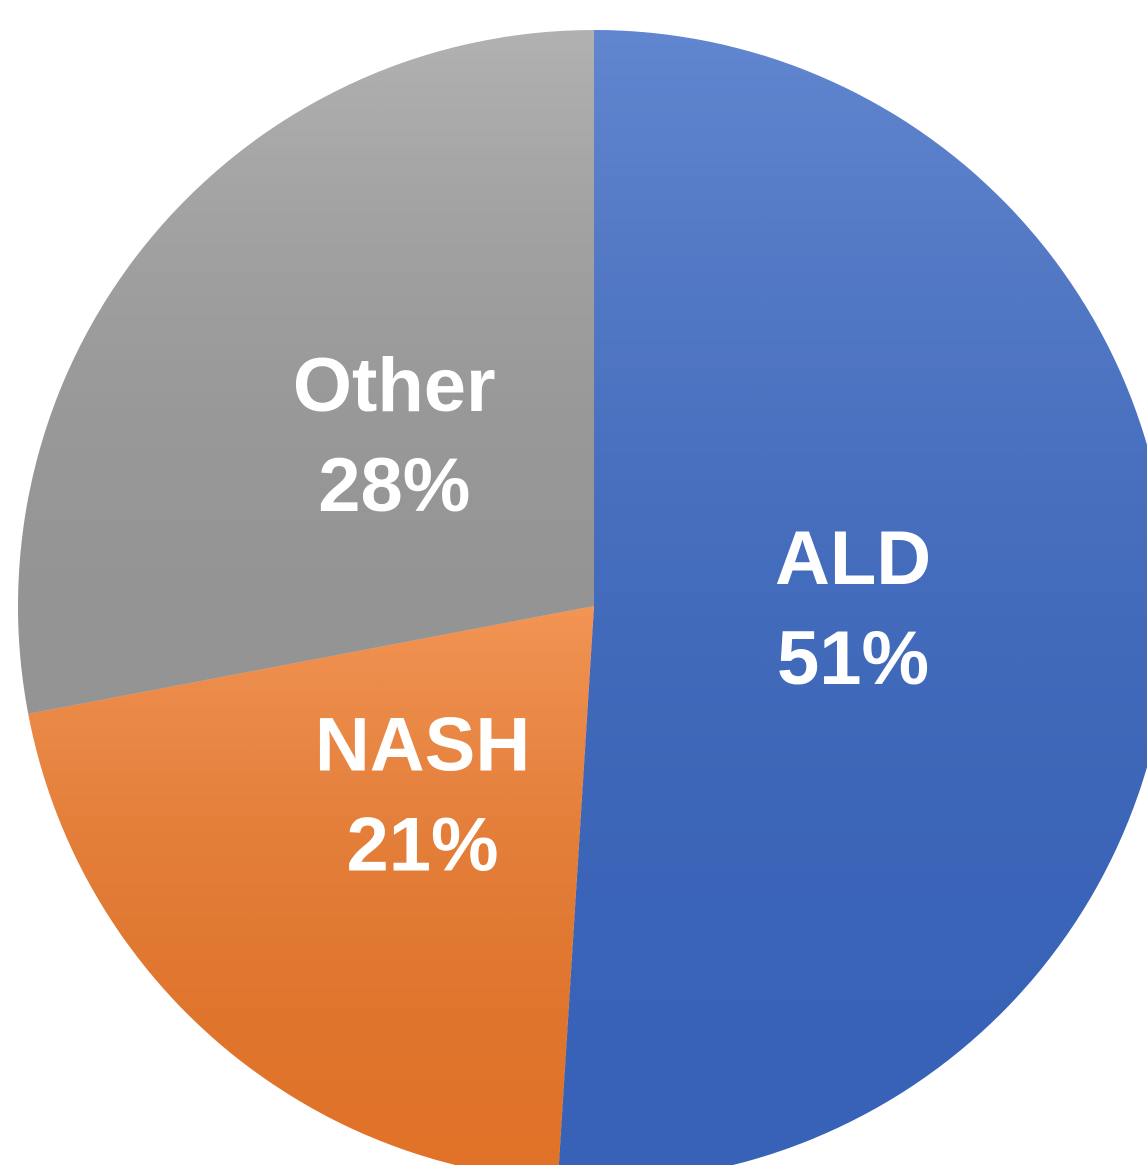 This screenshot has width=1147, height=1165. What do you see at coordinates (394, 385) in the screenshot?
I see `slice-label-name: Other` at bounding box center [394, 385].